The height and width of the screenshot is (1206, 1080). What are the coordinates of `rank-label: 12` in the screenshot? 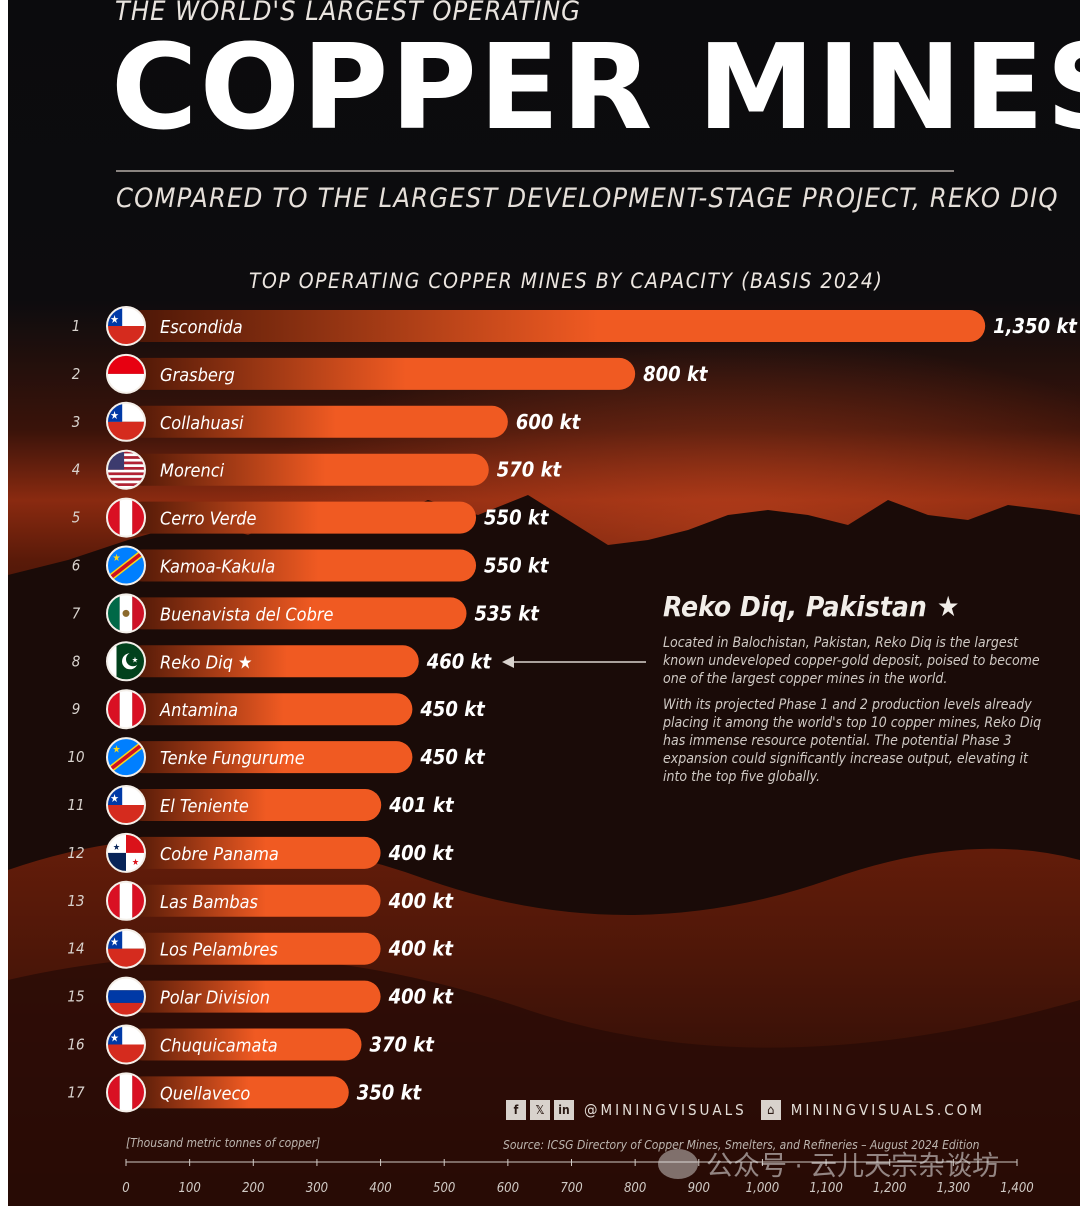 It's located at (75, 853).